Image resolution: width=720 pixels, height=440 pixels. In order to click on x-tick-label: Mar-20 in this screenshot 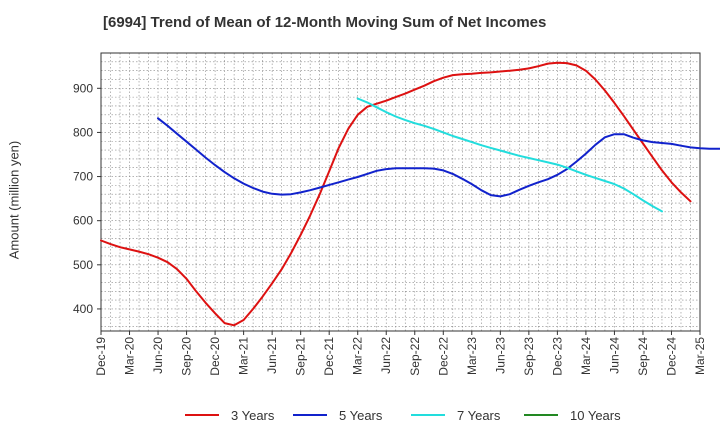, I will do `click(130, 356)`.